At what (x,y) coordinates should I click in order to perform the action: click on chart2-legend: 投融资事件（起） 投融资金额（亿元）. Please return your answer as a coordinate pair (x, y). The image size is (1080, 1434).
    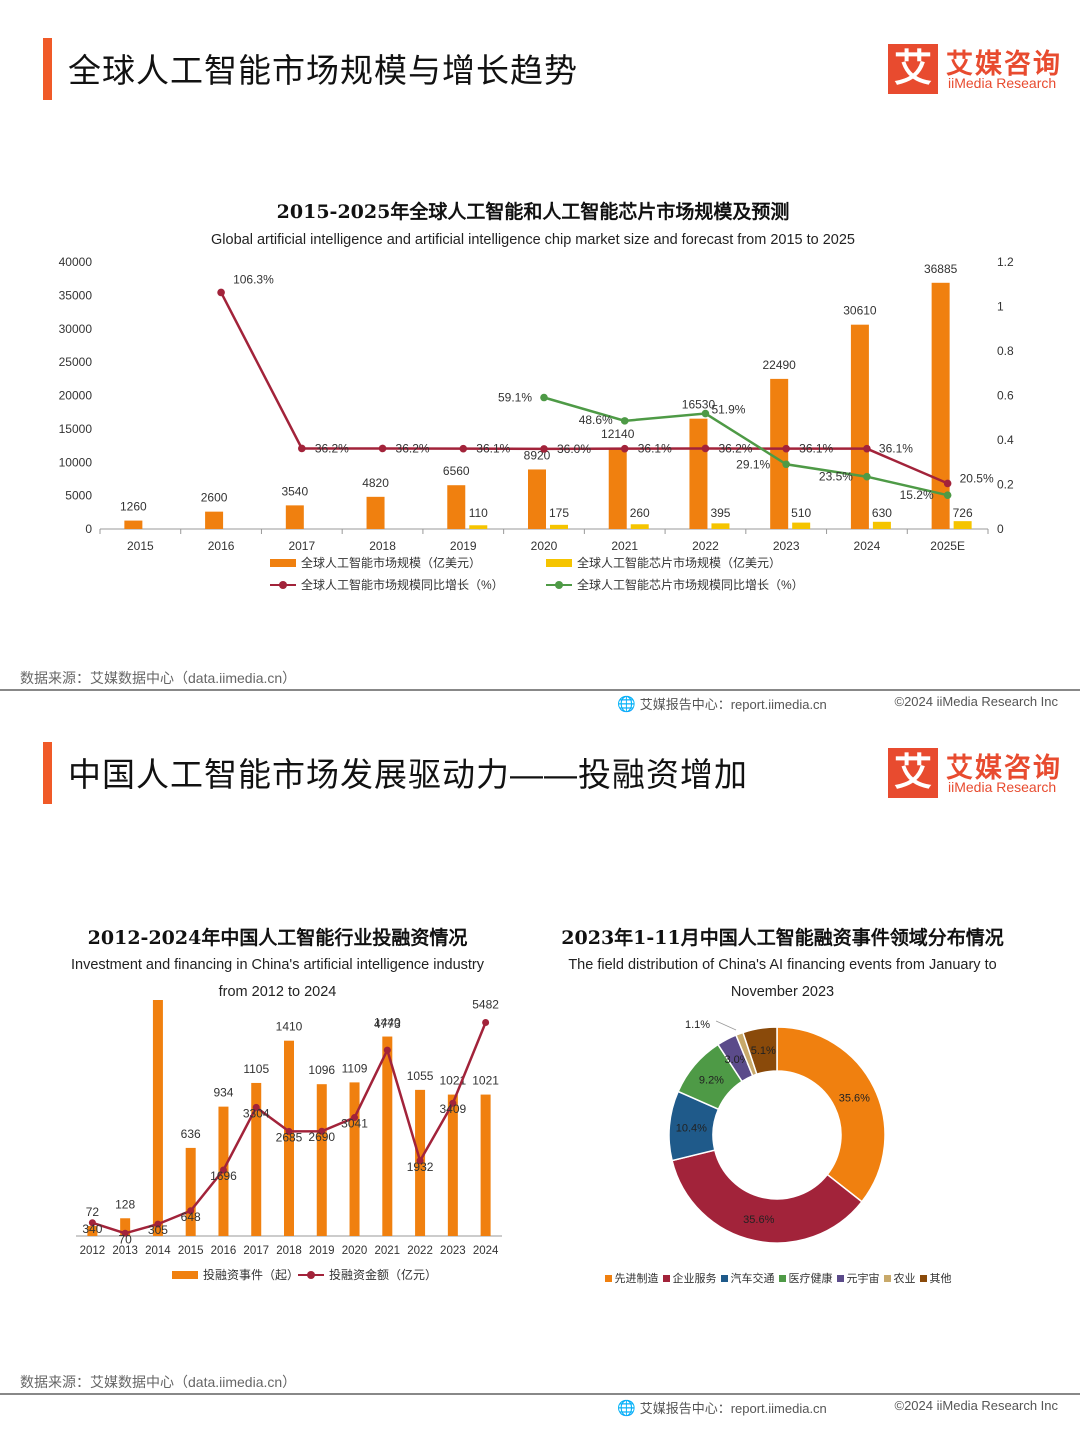
    Looking at the image, I should click on (270, 1276).